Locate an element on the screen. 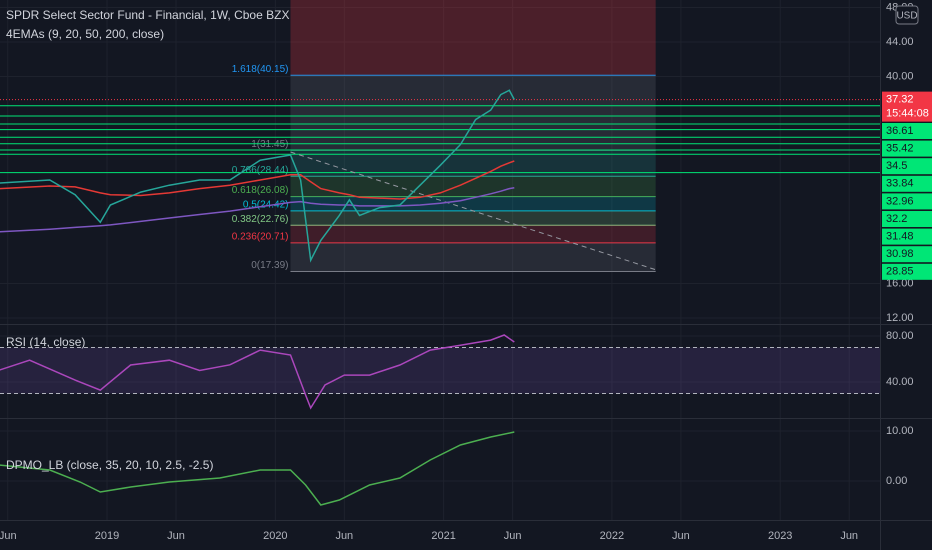 This screenshot has height=550, width=932. fib-label: 0.618(26.08) is located at coordinates (260, 190).